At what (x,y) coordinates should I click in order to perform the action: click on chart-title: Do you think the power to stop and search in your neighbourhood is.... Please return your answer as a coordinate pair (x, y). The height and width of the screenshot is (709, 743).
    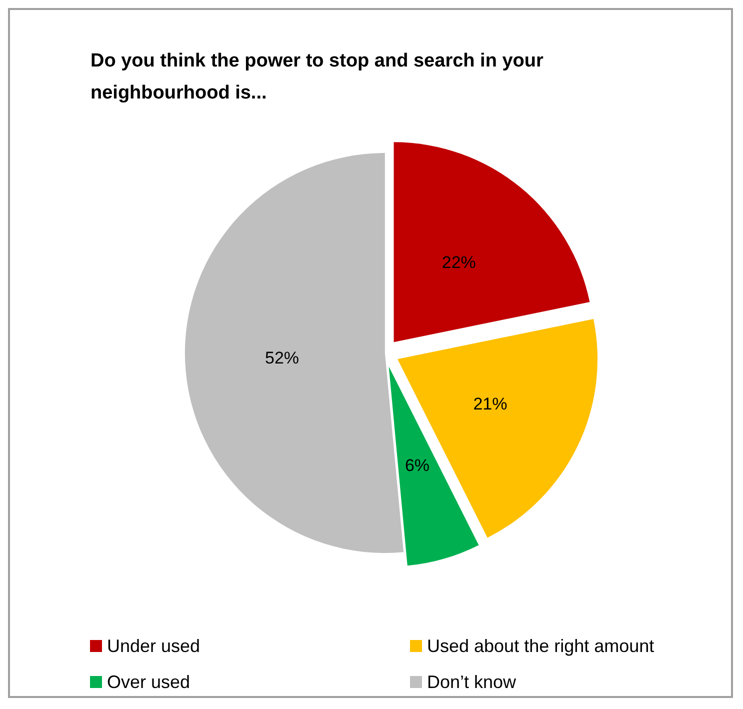
    Looking at the image, I should click on (319, 77).